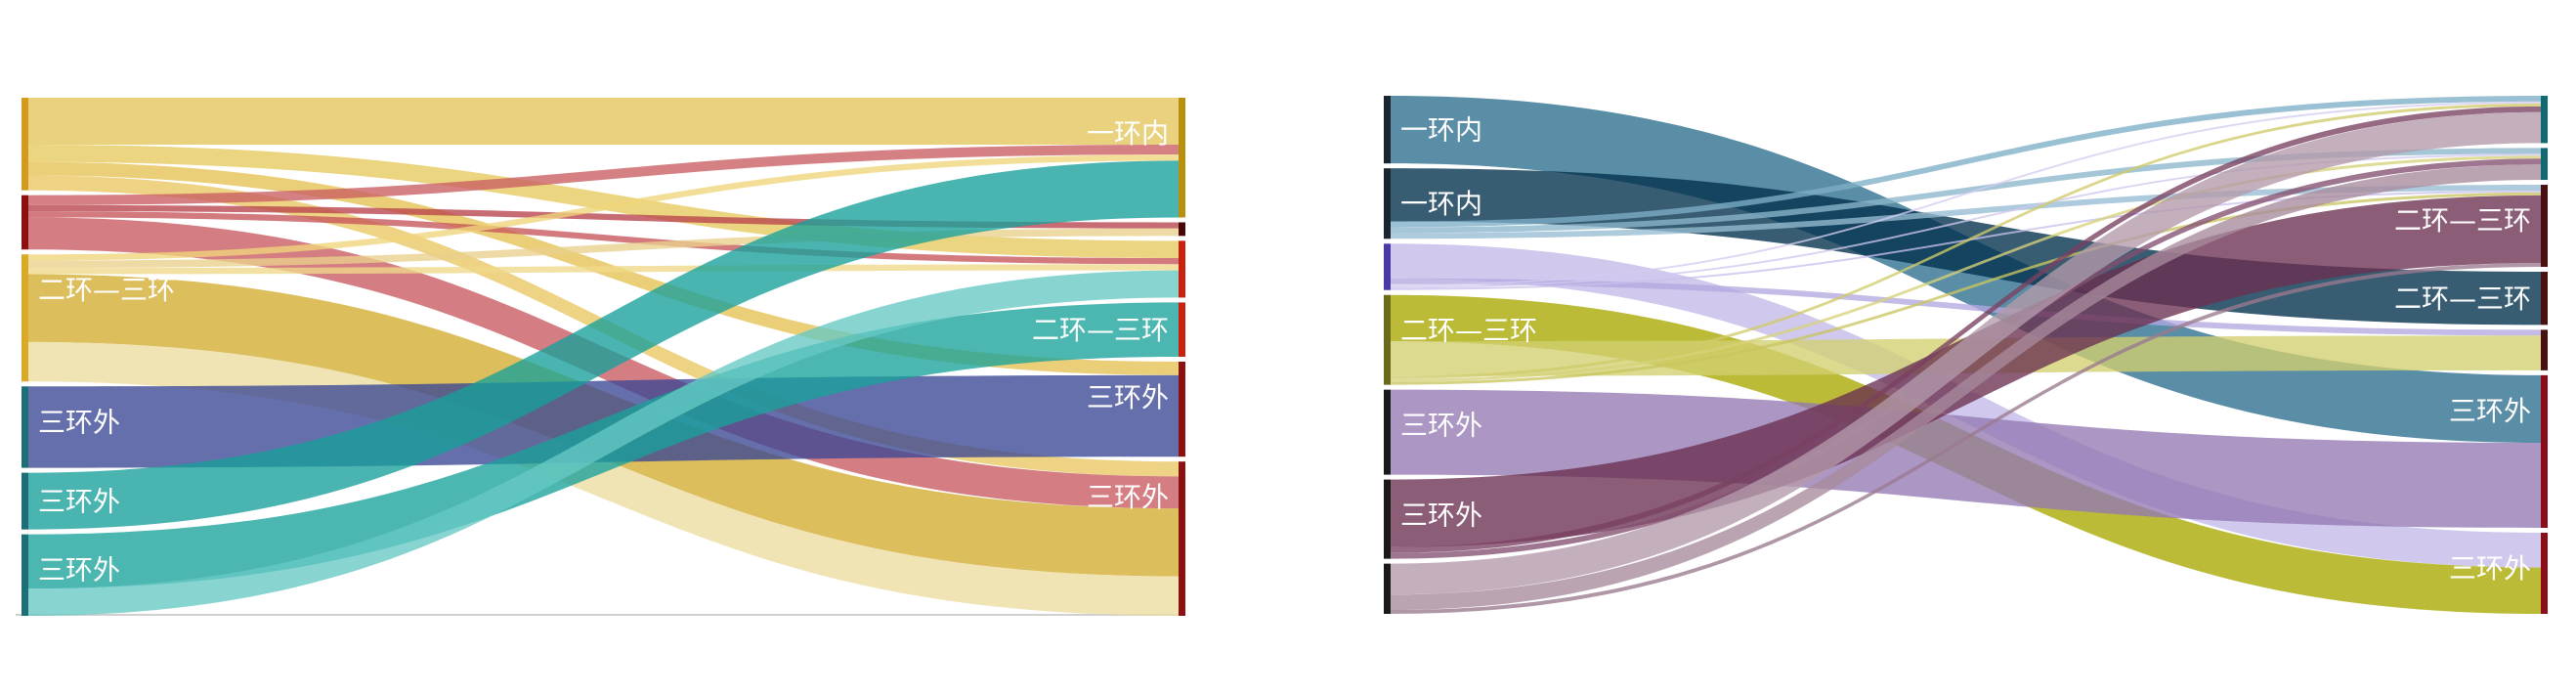 Image resolution: width=2576 pixels, height=695 pixels. What do you see at coordinates (2463, 220) in the screenshot?
I see `sankey-label-right-R3: 二环—三环` at bounding box center [2463, 220].